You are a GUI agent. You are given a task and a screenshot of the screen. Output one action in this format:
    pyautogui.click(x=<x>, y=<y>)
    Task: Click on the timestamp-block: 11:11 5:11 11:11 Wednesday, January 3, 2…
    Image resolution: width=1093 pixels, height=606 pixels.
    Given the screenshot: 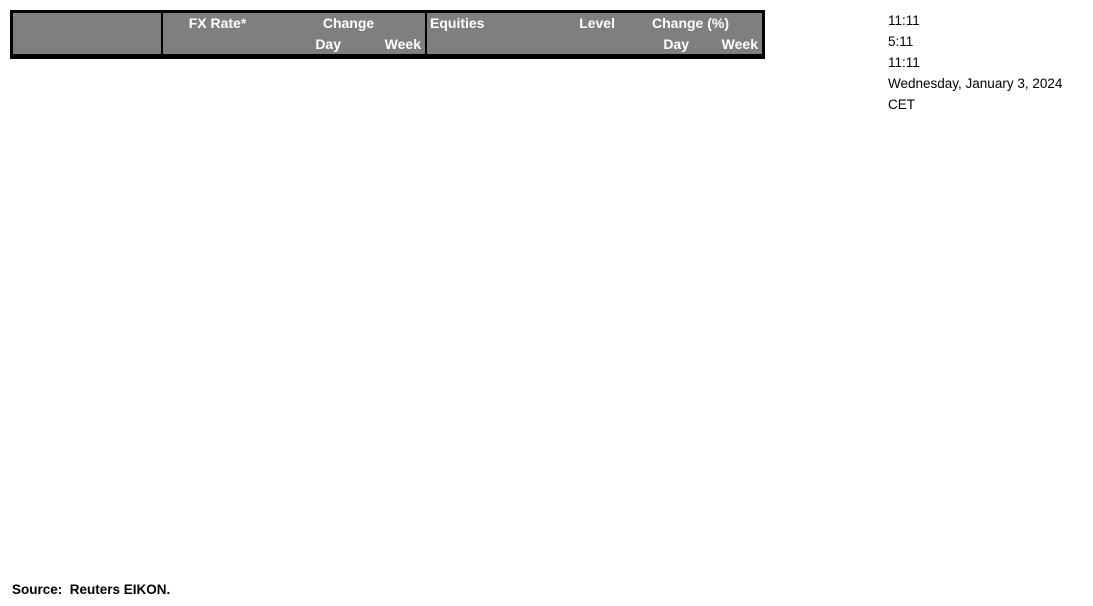 What is the action you would take?
    pyautogui.click(x=975, y=62)
    